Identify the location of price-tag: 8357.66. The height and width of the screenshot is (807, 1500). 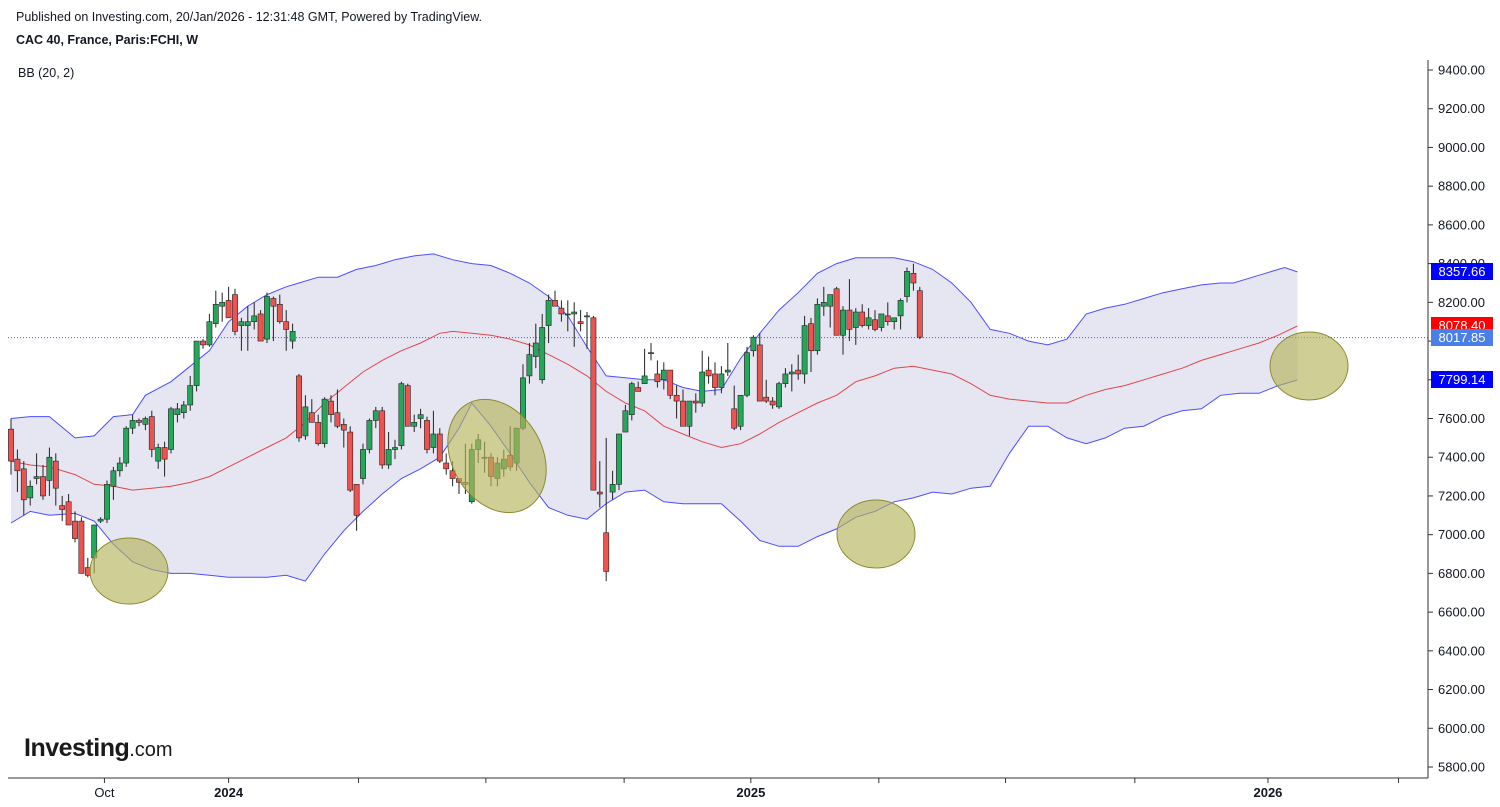
(1462, 272).